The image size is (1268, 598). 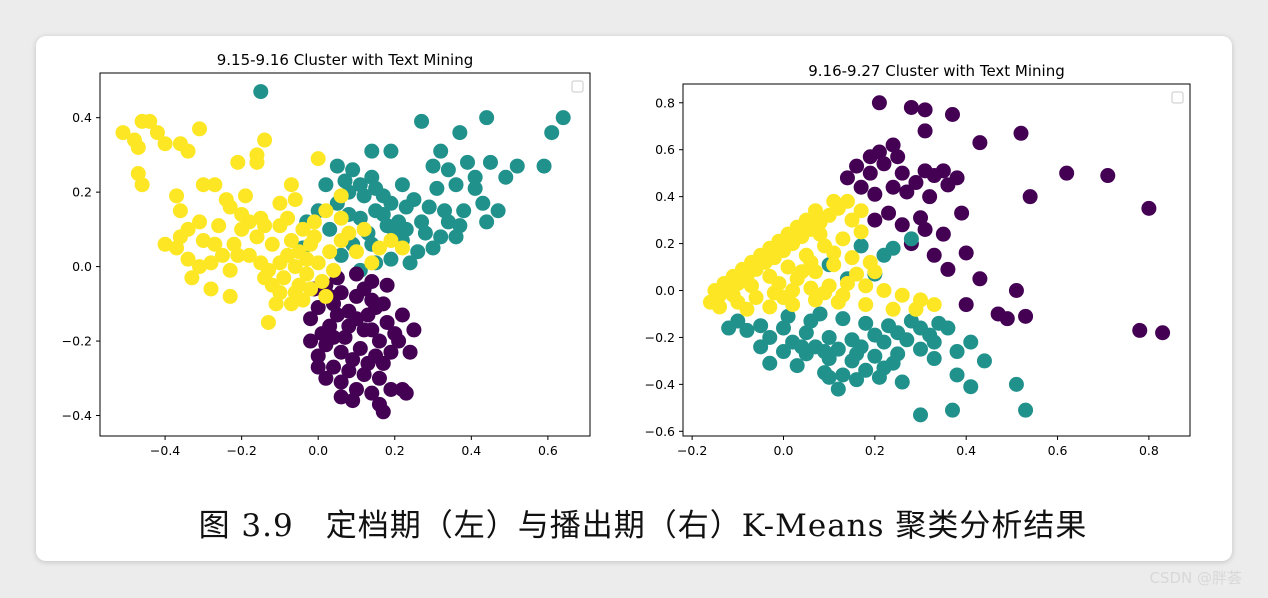 What do you see at coordinates (1195, 578) in the screenshot?
I see `watermark: CSDN @胖荟` at bounding box center [1195, 578].